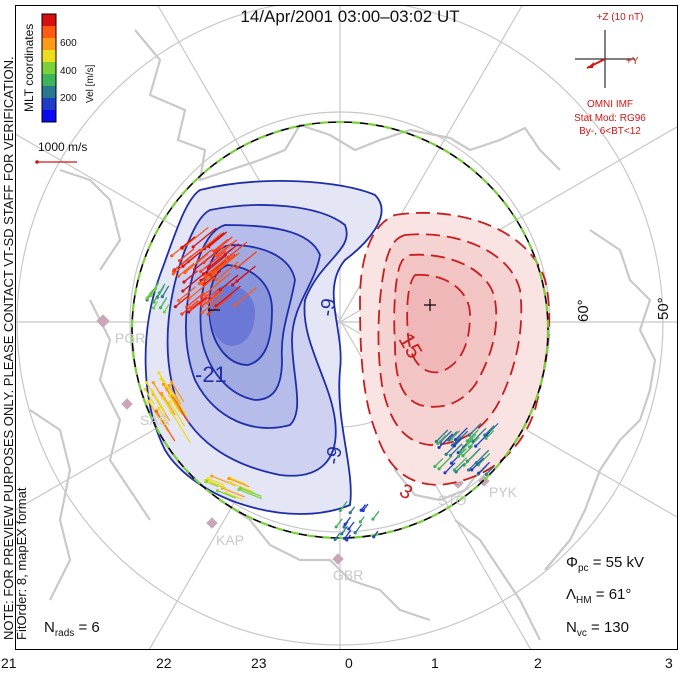 This screenshot has width=680, height=674. What do you see at coordinates (599, 596) in the screenshot?
I see `stat-lambda-hm: ΛHM = 61°` at bounding box center [599, 596].